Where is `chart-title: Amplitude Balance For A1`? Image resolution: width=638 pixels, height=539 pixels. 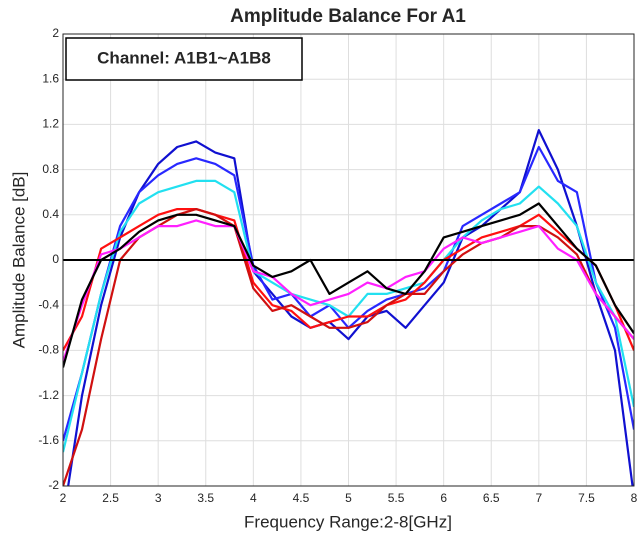 chart-title: Amplitude Balance For A1 is located at coordinates (348, 16).